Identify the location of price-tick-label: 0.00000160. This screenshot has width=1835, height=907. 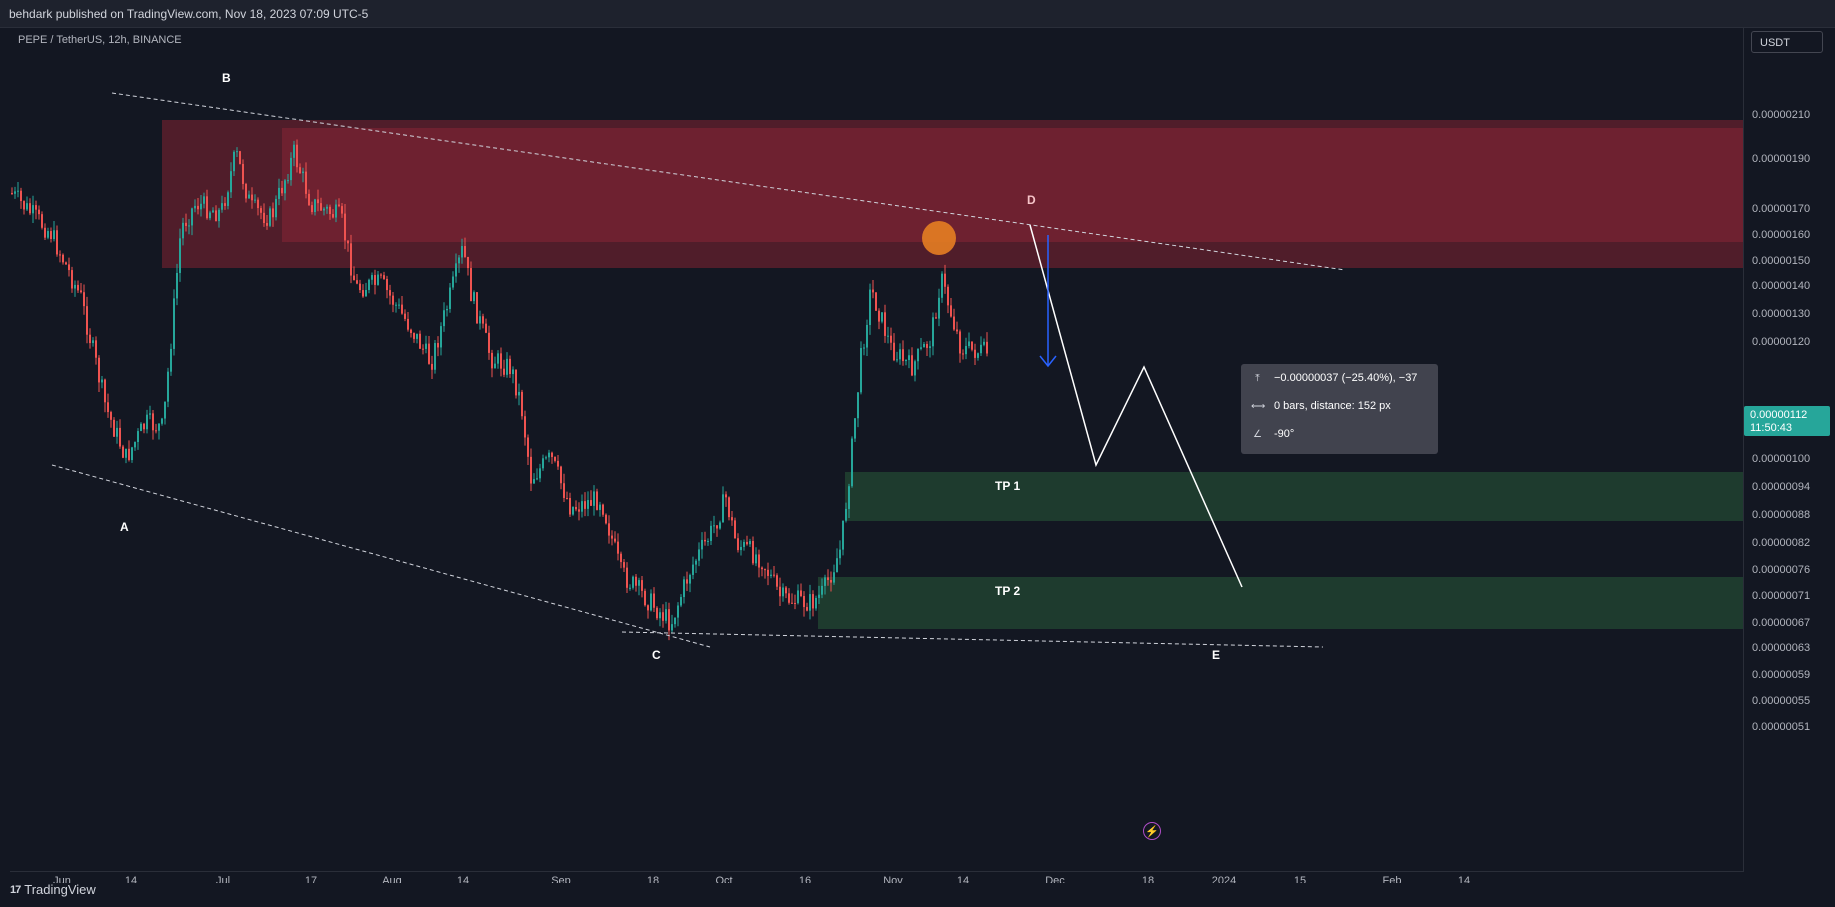
(1781, 235).